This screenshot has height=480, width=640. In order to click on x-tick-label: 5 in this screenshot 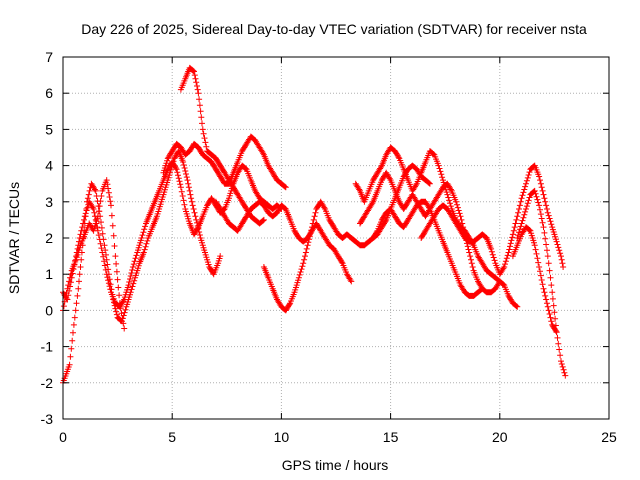, I will do `click(172, 437)`.